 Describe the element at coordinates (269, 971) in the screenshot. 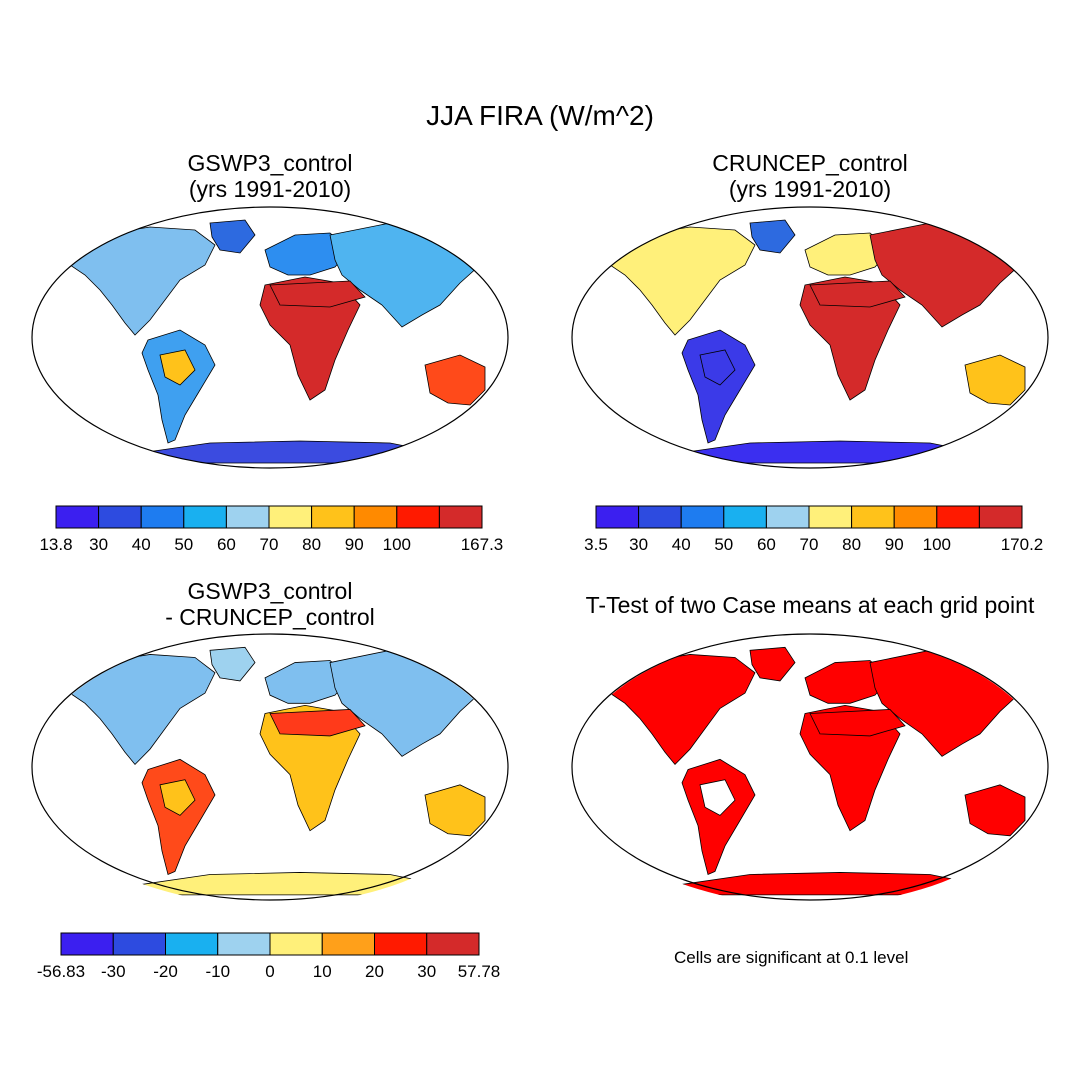

I see `colorbar-label: 0` at that location.